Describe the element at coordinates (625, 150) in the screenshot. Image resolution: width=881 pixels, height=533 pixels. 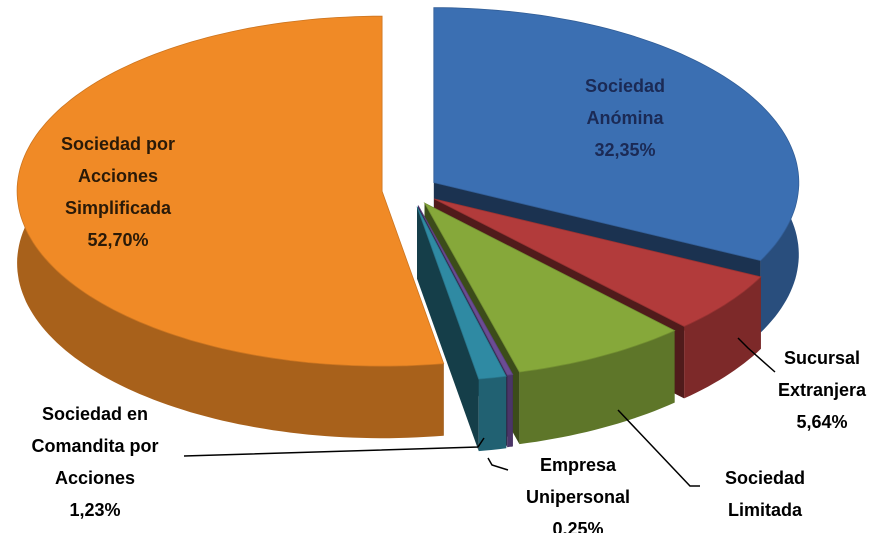
I see `value-label: 32,35%` at that location.